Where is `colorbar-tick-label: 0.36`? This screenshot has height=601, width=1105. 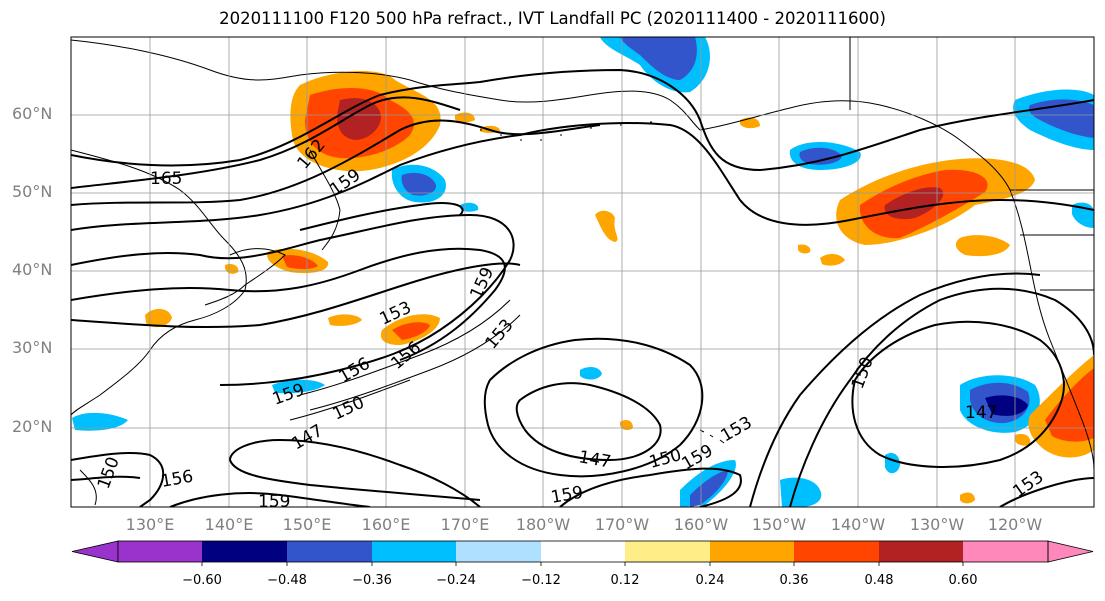
colorbar-tick-label: 0.36 is located at coordinates (794, 580).